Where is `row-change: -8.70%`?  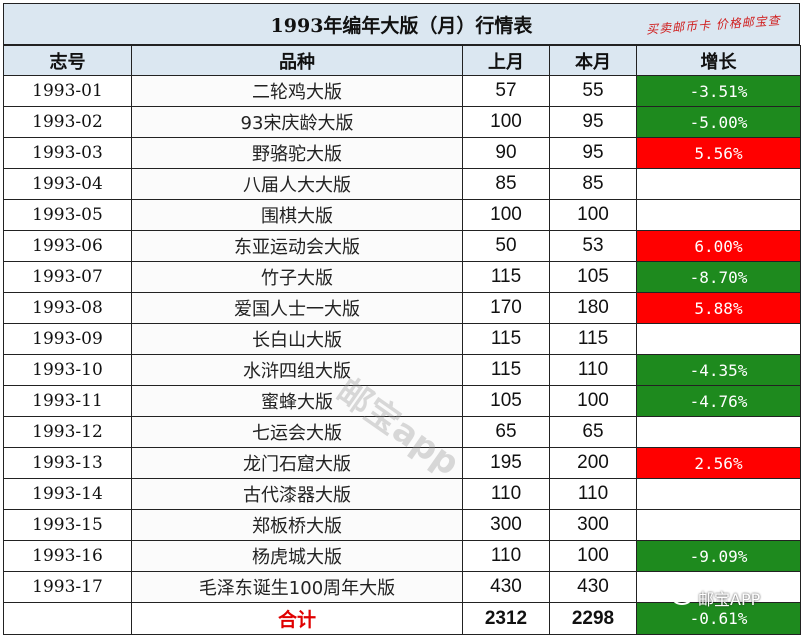
row-change: -8.70% is located at coordinates (718, 277).